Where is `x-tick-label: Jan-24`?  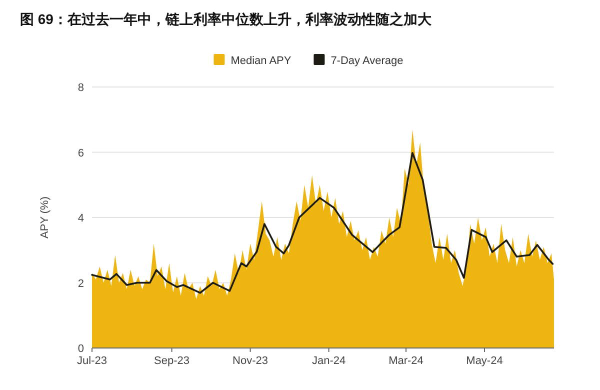 x-tick-label: Jan-24 is located at coordinates (329, 361).